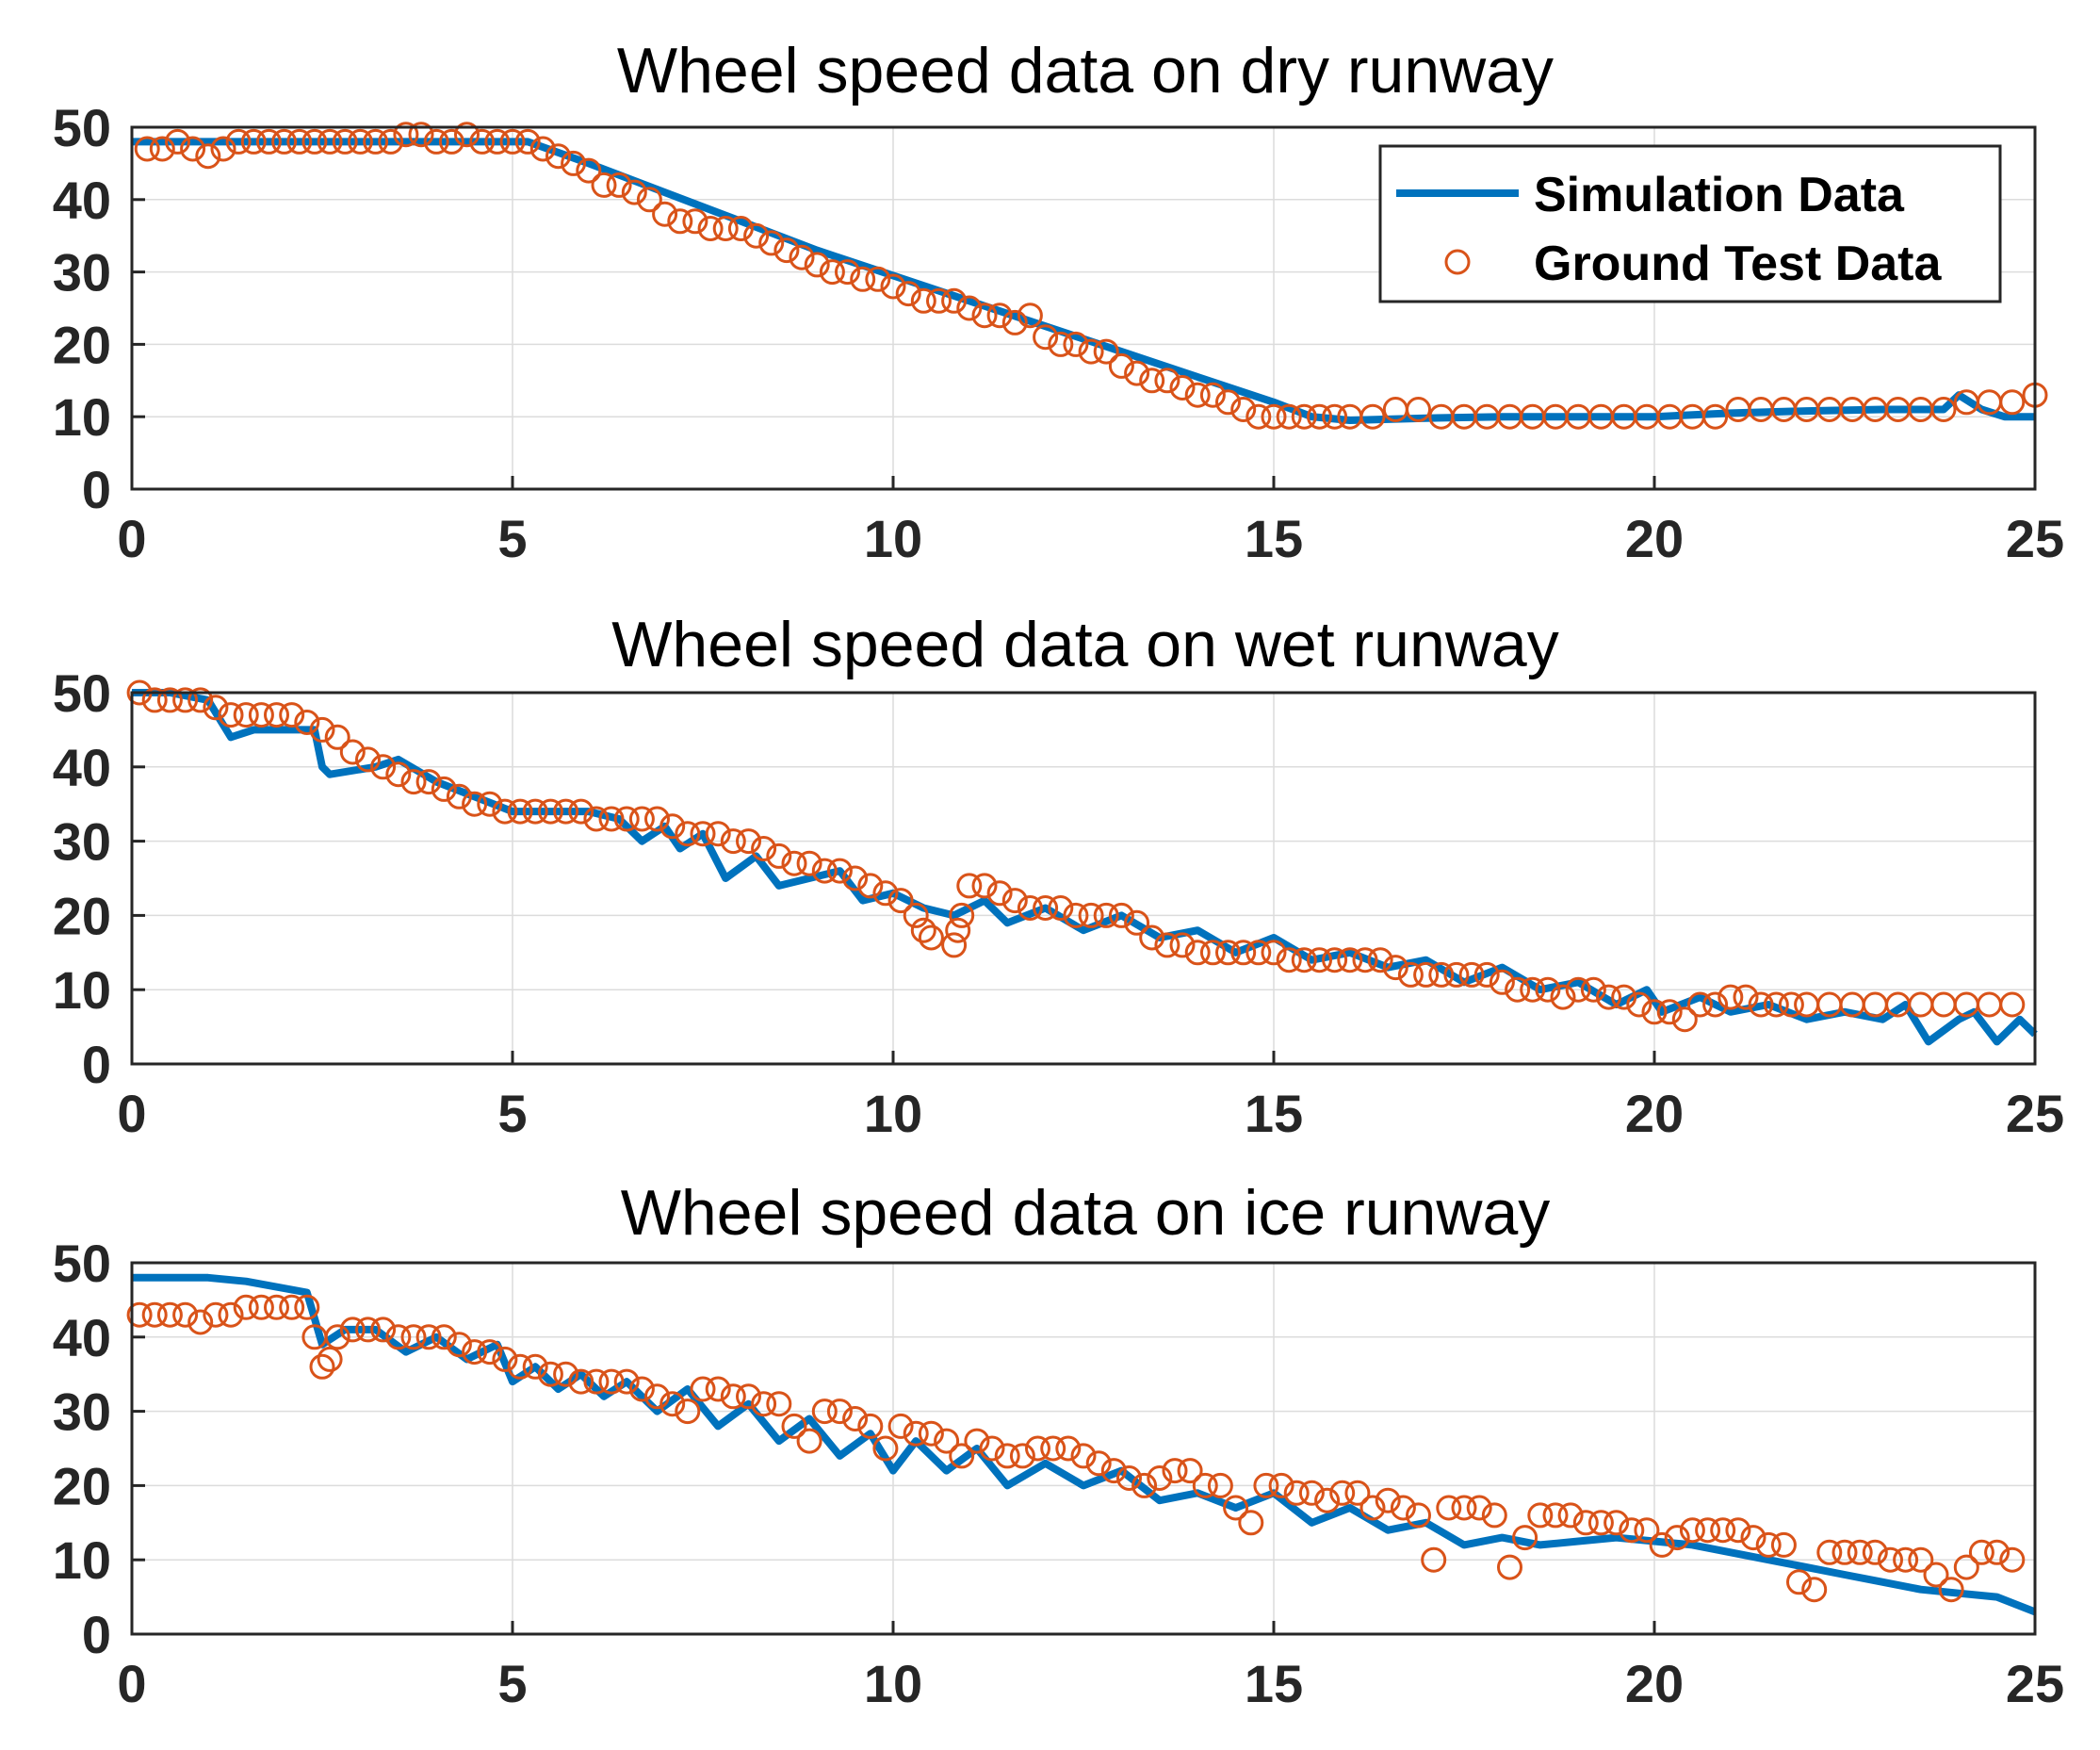  What do you see at coordinates (1274, 1114) in the screenshot?
I see `x-tick-label: 15` at bounding box center [1274, 1114].